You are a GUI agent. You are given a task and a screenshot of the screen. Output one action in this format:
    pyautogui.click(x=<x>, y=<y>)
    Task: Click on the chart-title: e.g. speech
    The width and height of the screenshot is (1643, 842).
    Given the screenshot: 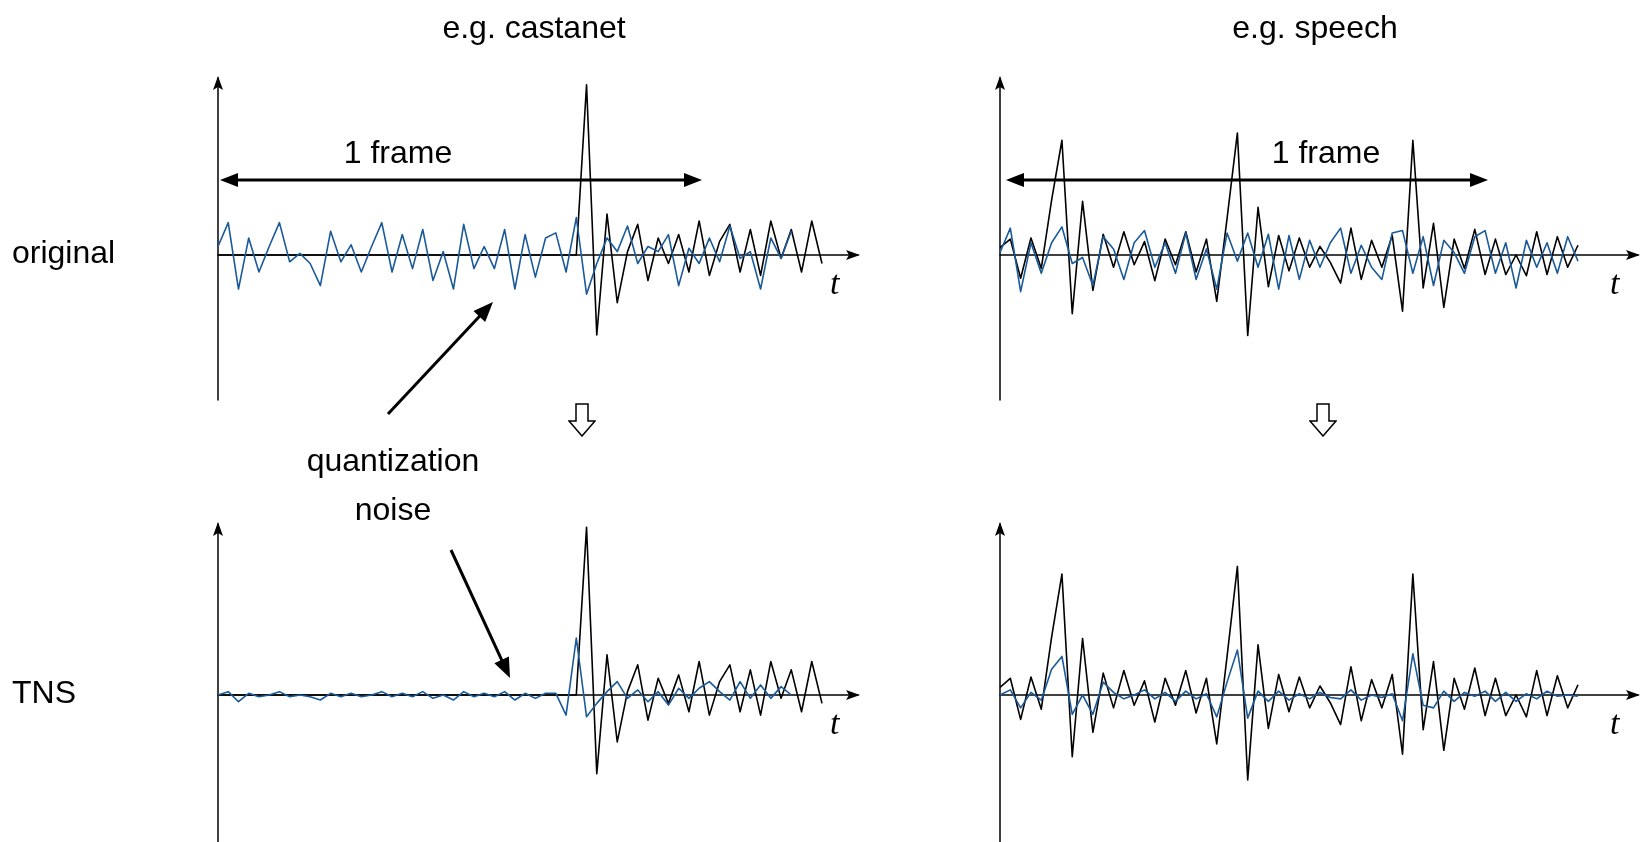 What is the action you would take?
    pyautogui.click(x=1315, y=27)
    